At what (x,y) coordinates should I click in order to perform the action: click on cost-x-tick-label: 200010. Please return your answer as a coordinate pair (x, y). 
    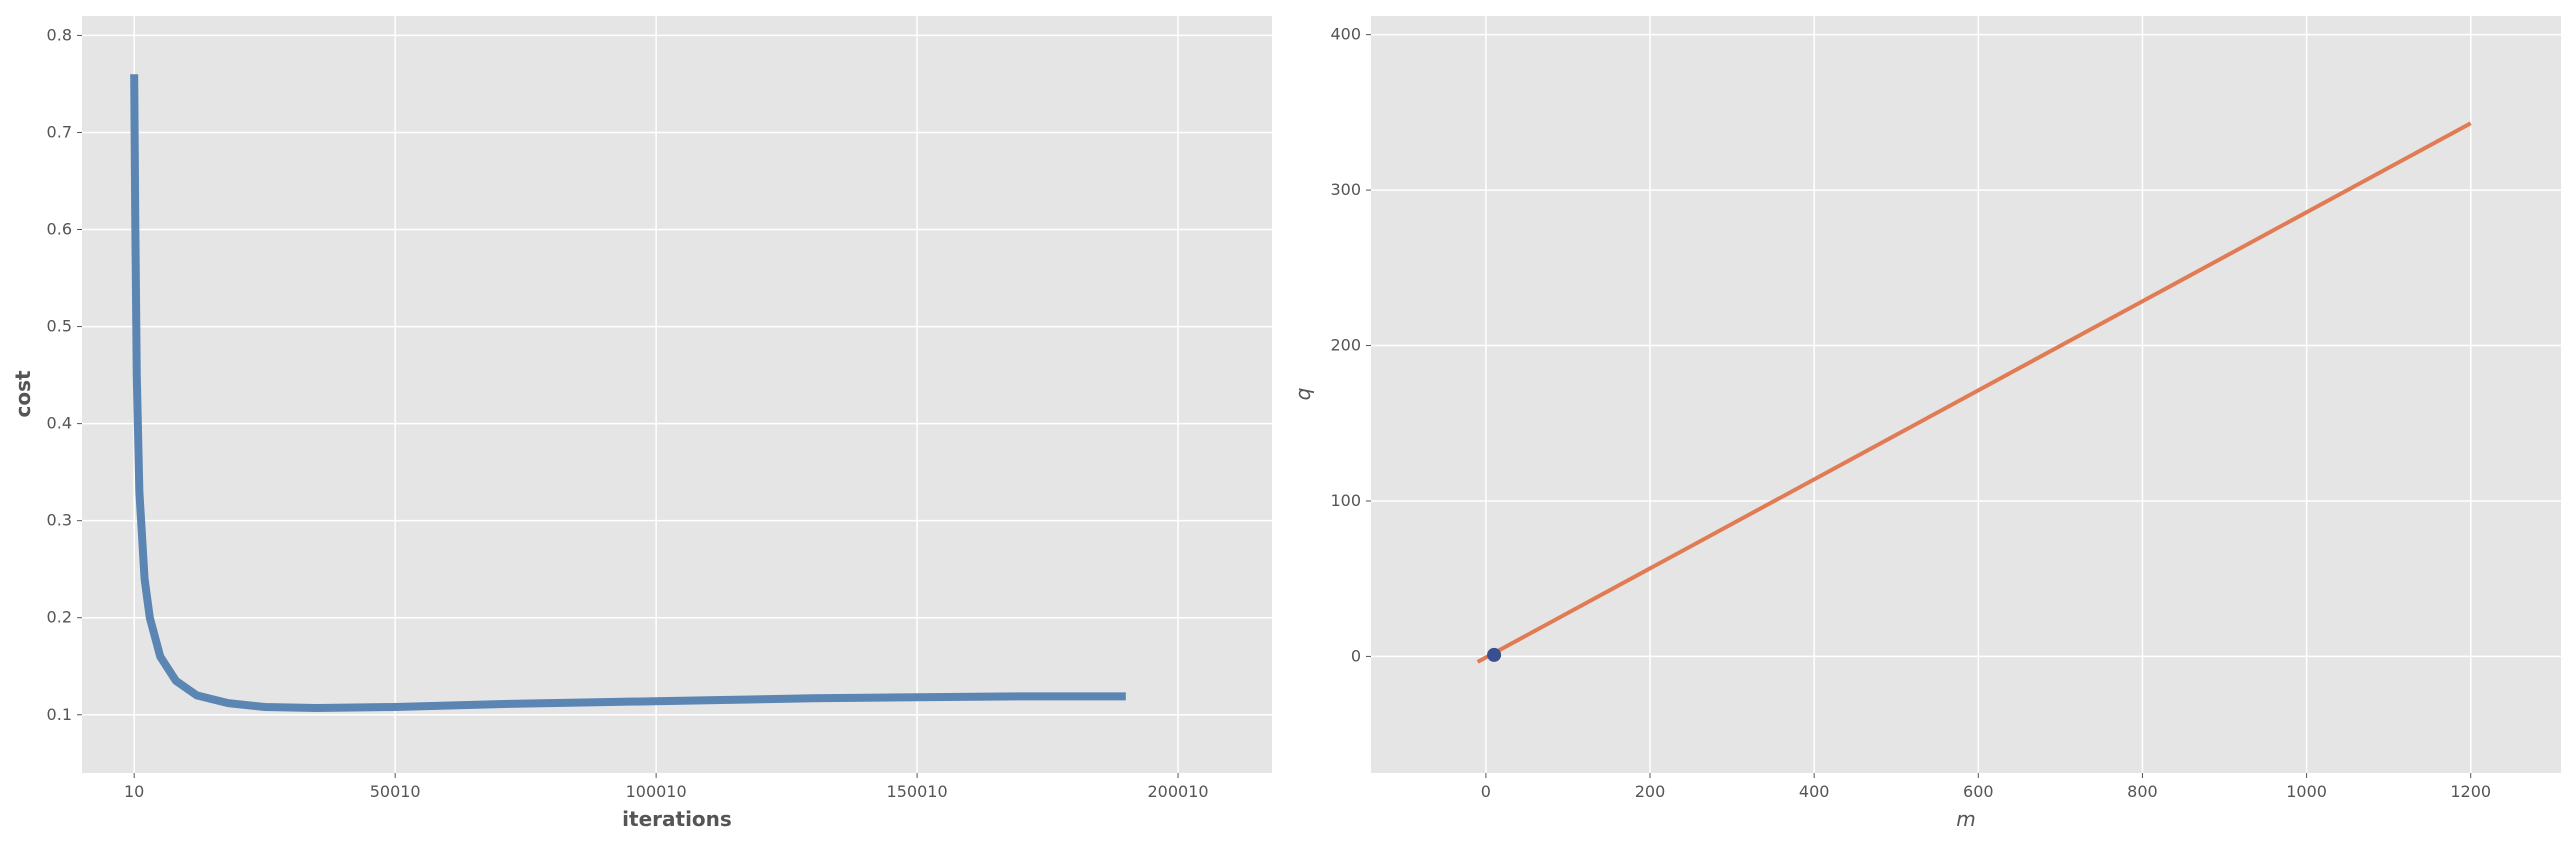
    Looking at the image, I should click on (1178, 791).